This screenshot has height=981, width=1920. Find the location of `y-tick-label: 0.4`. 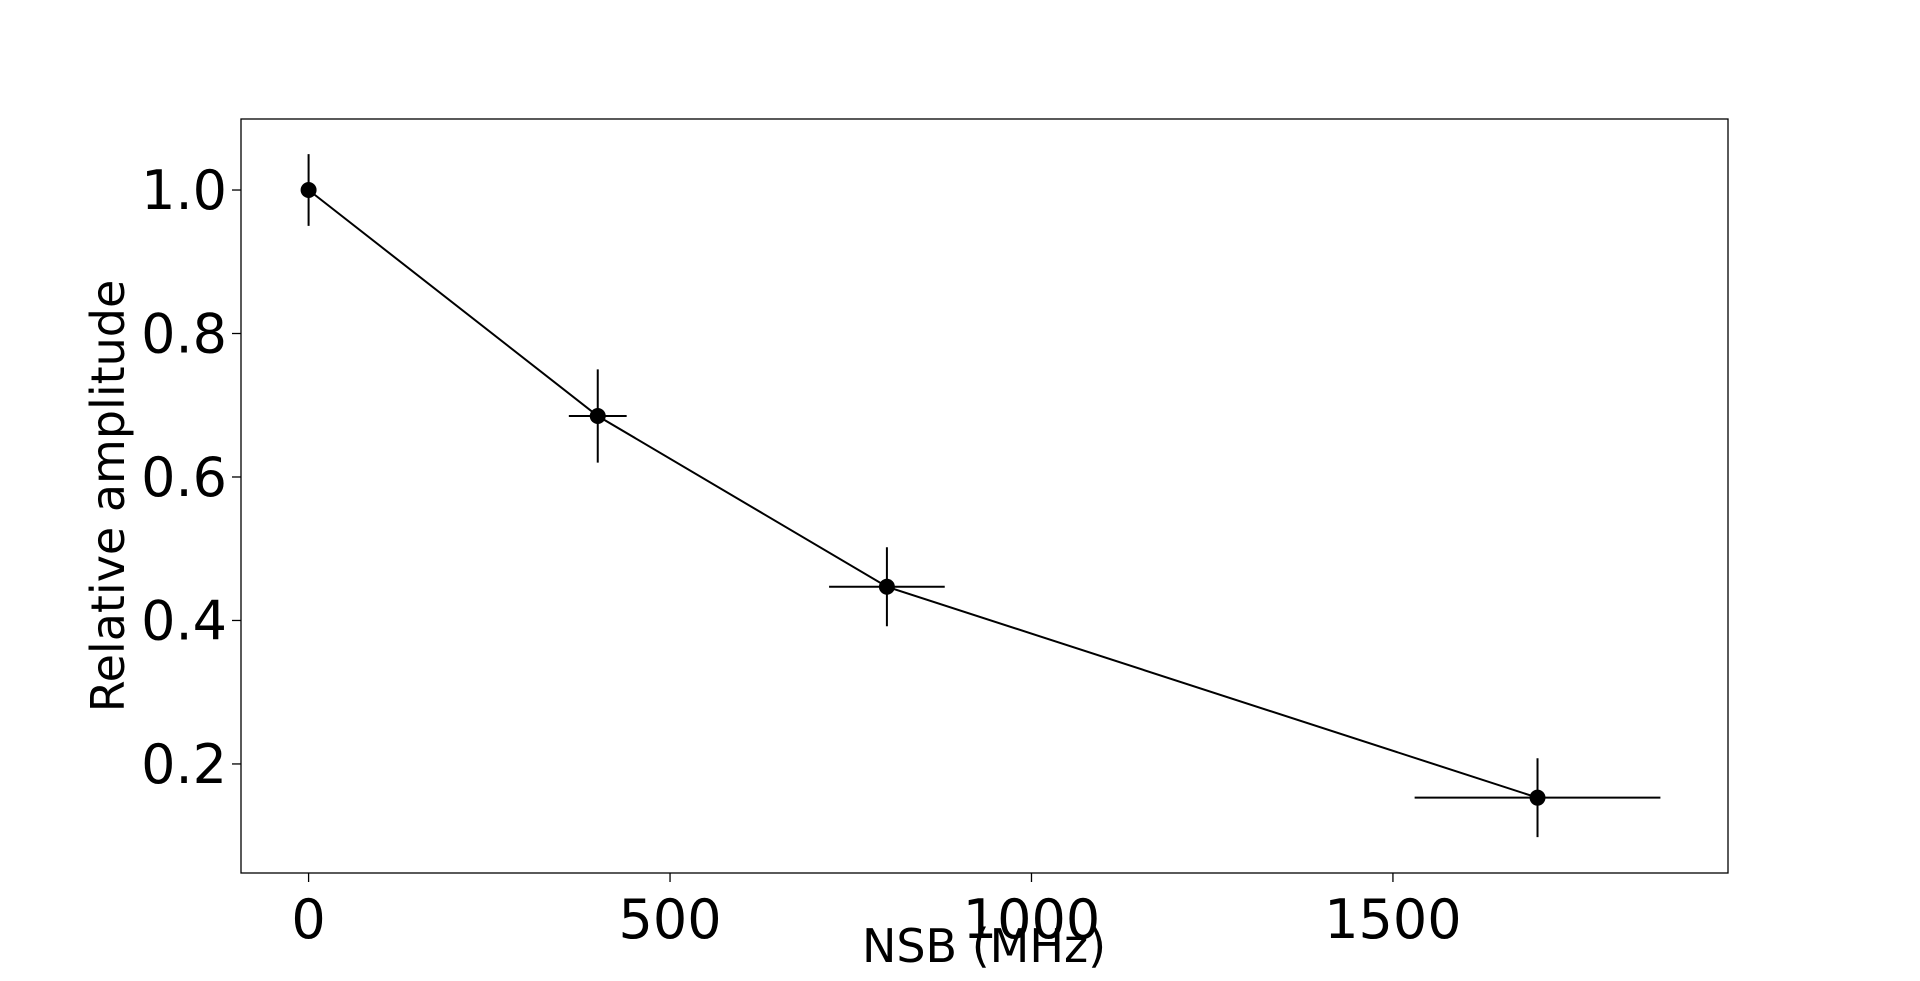

y-tick-label: 0.4 is located at coordinates (184, 620).